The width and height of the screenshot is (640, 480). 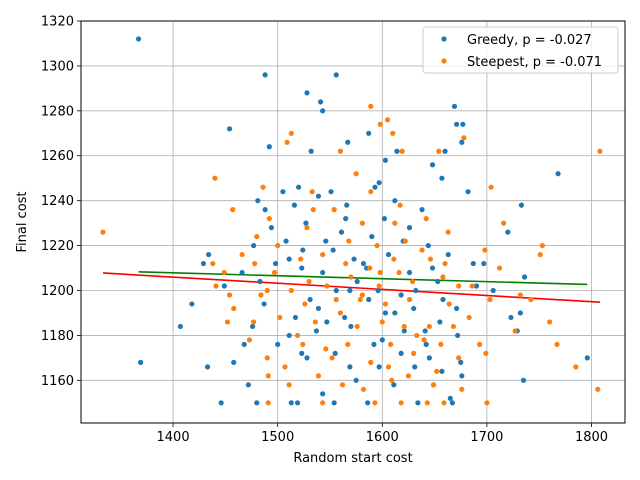 What do you see at coordinates (591, 437) in the screenshot?
I see `x-tick-label: 1800` at bounding box center [591, 437].